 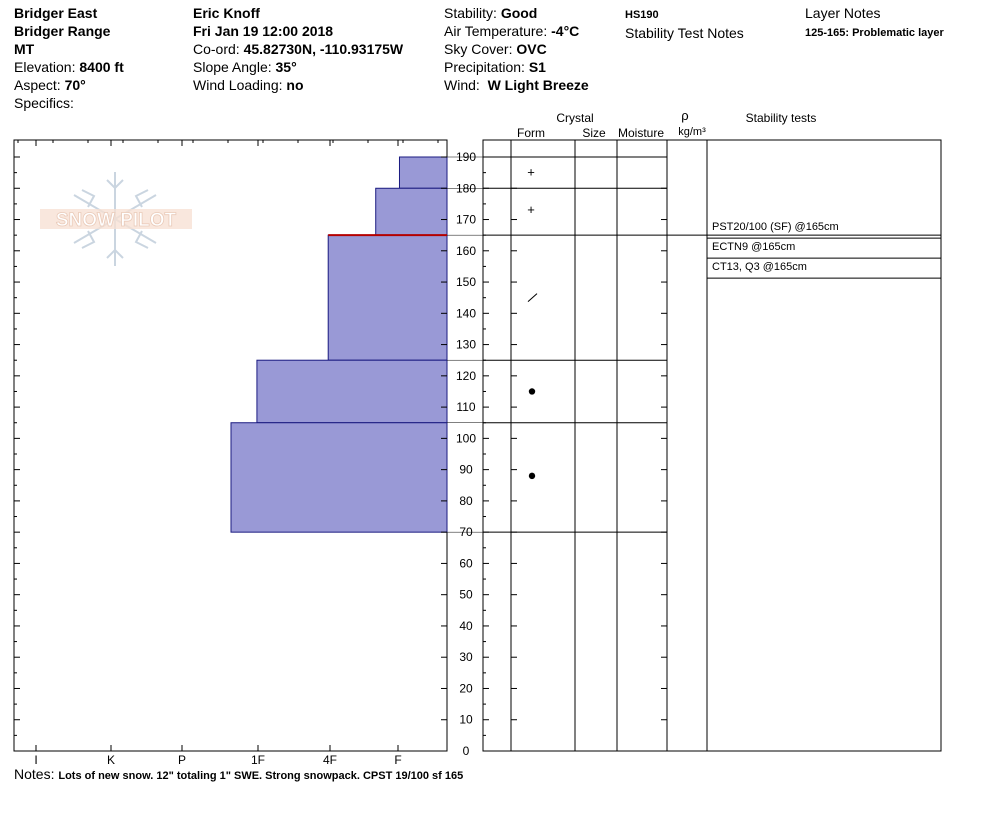 I want to click on elevation-label: Elevation:, so click(x=45, y=67).